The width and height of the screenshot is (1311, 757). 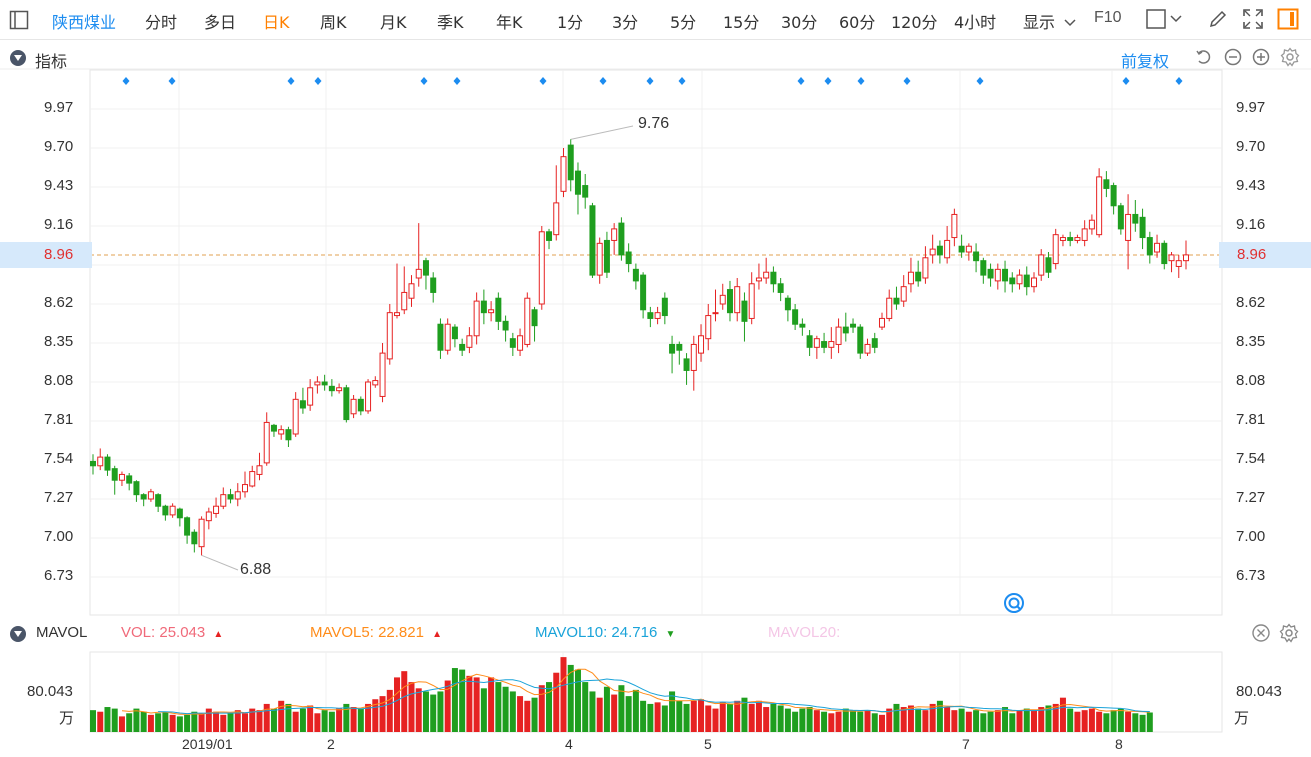 What do you see at coordinates (18, 58) in the screenshot?
I see `indicator-collapse-button` at bounding box center [18, 58].